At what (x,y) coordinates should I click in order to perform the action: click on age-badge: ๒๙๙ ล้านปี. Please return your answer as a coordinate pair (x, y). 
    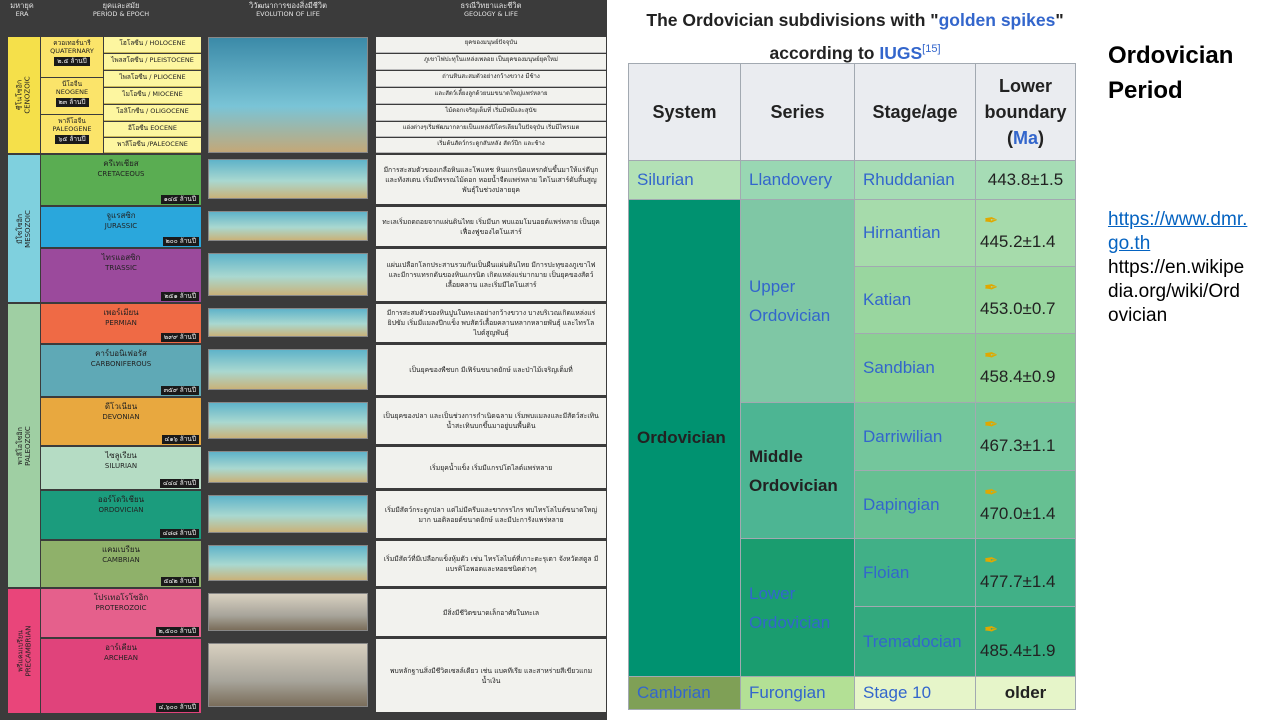
    Looking at the image, I should click on (179, 337).